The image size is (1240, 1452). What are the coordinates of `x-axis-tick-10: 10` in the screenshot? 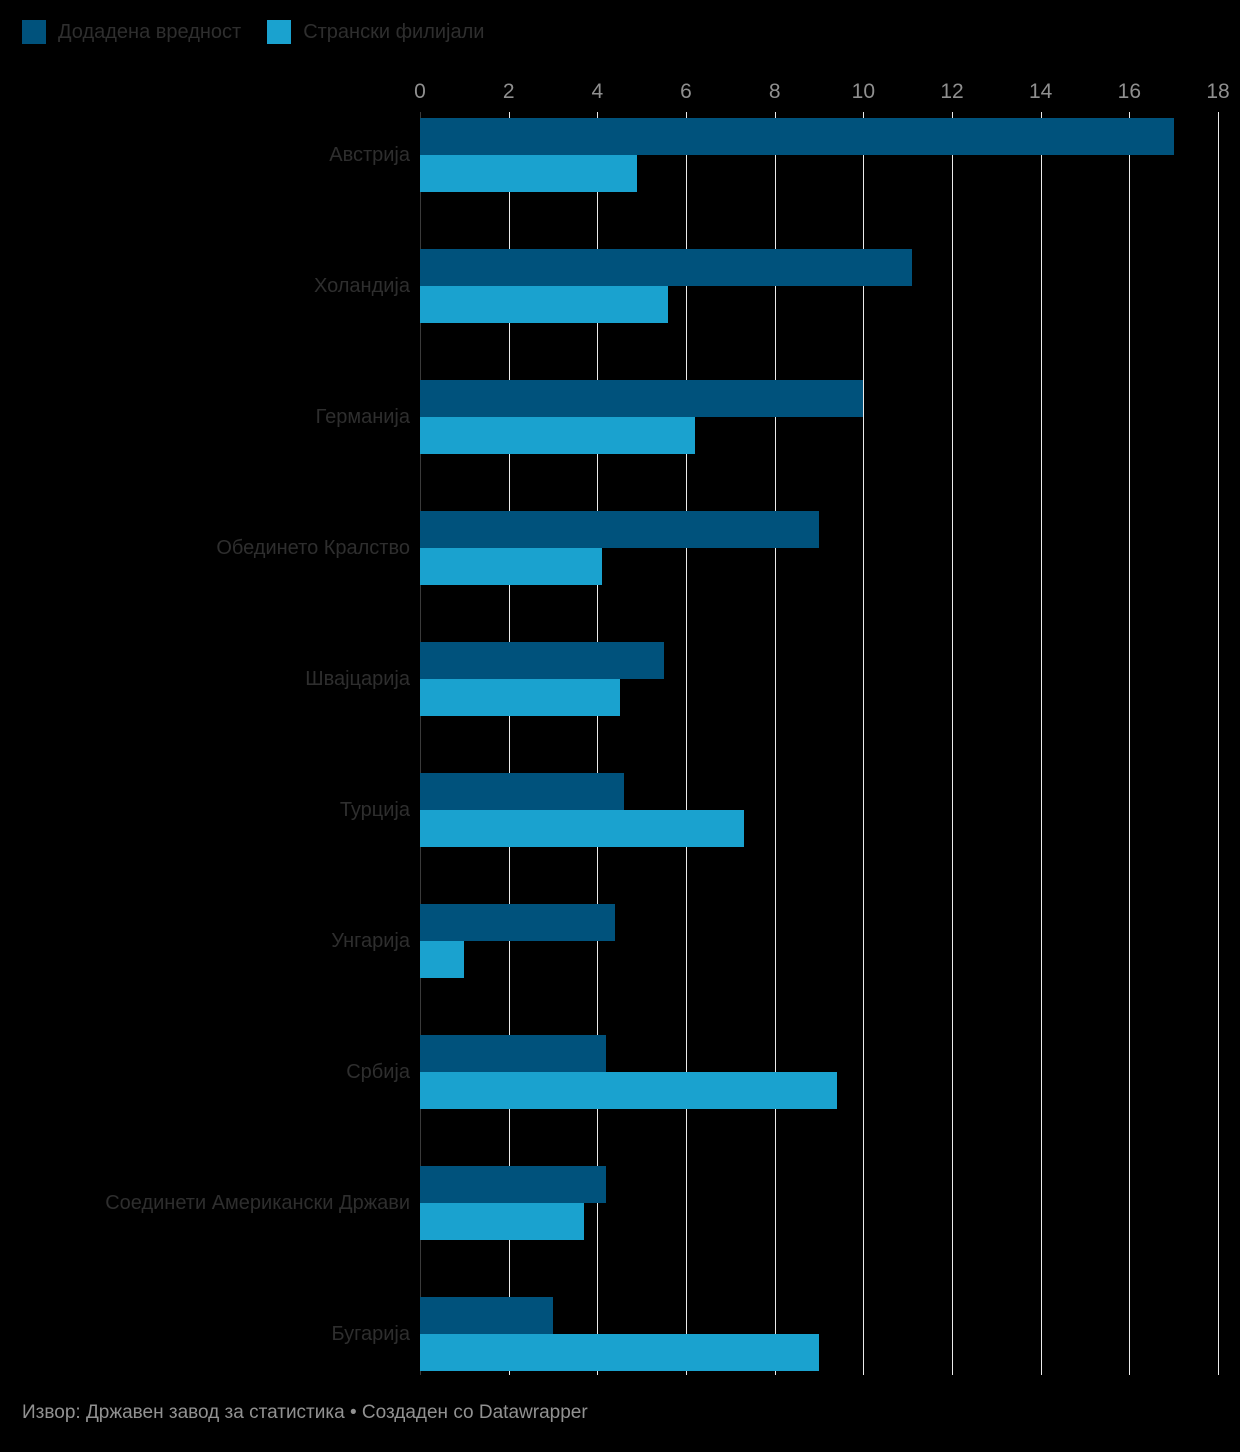 It's located at (863, 91).